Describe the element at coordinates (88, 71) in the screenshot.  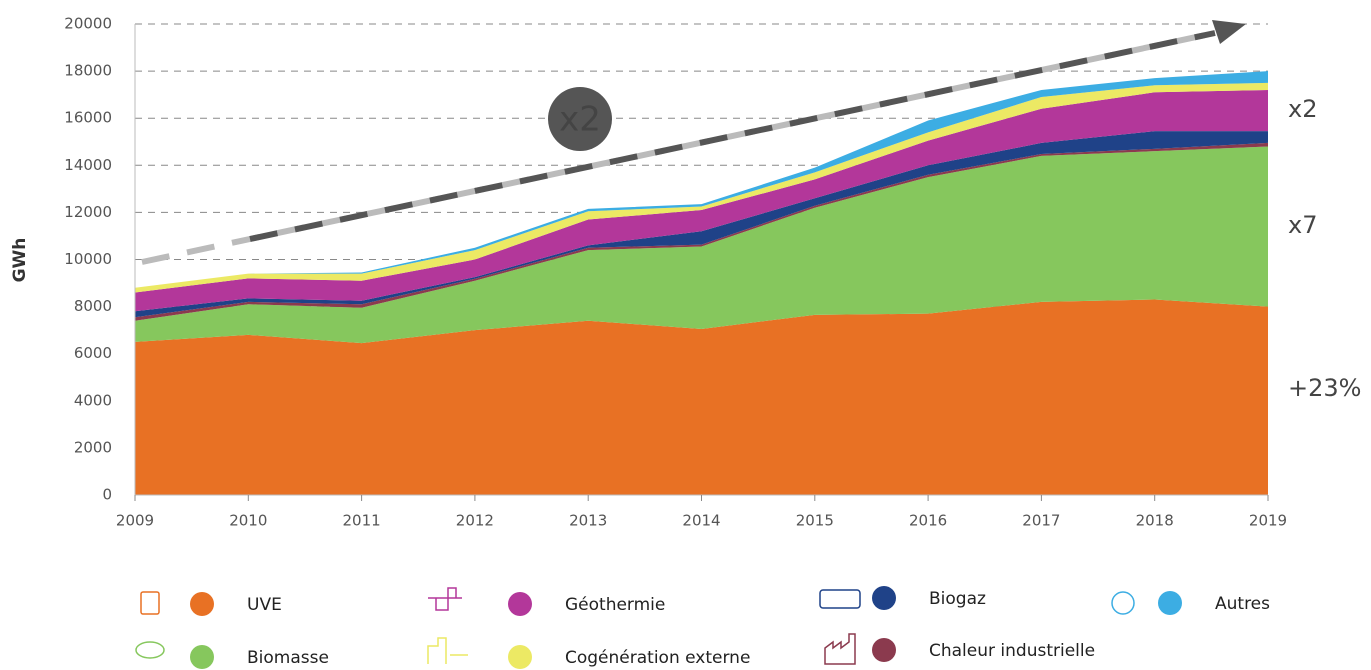
I see `y-tick-label: 18000` at that location.